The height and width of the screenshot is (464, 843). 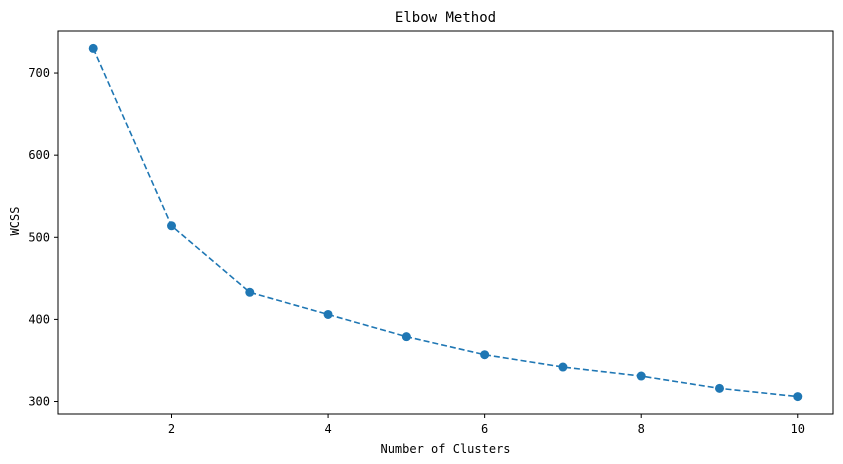 I want to click on chart-title: Elbow Method, so click(x=445, y=18).